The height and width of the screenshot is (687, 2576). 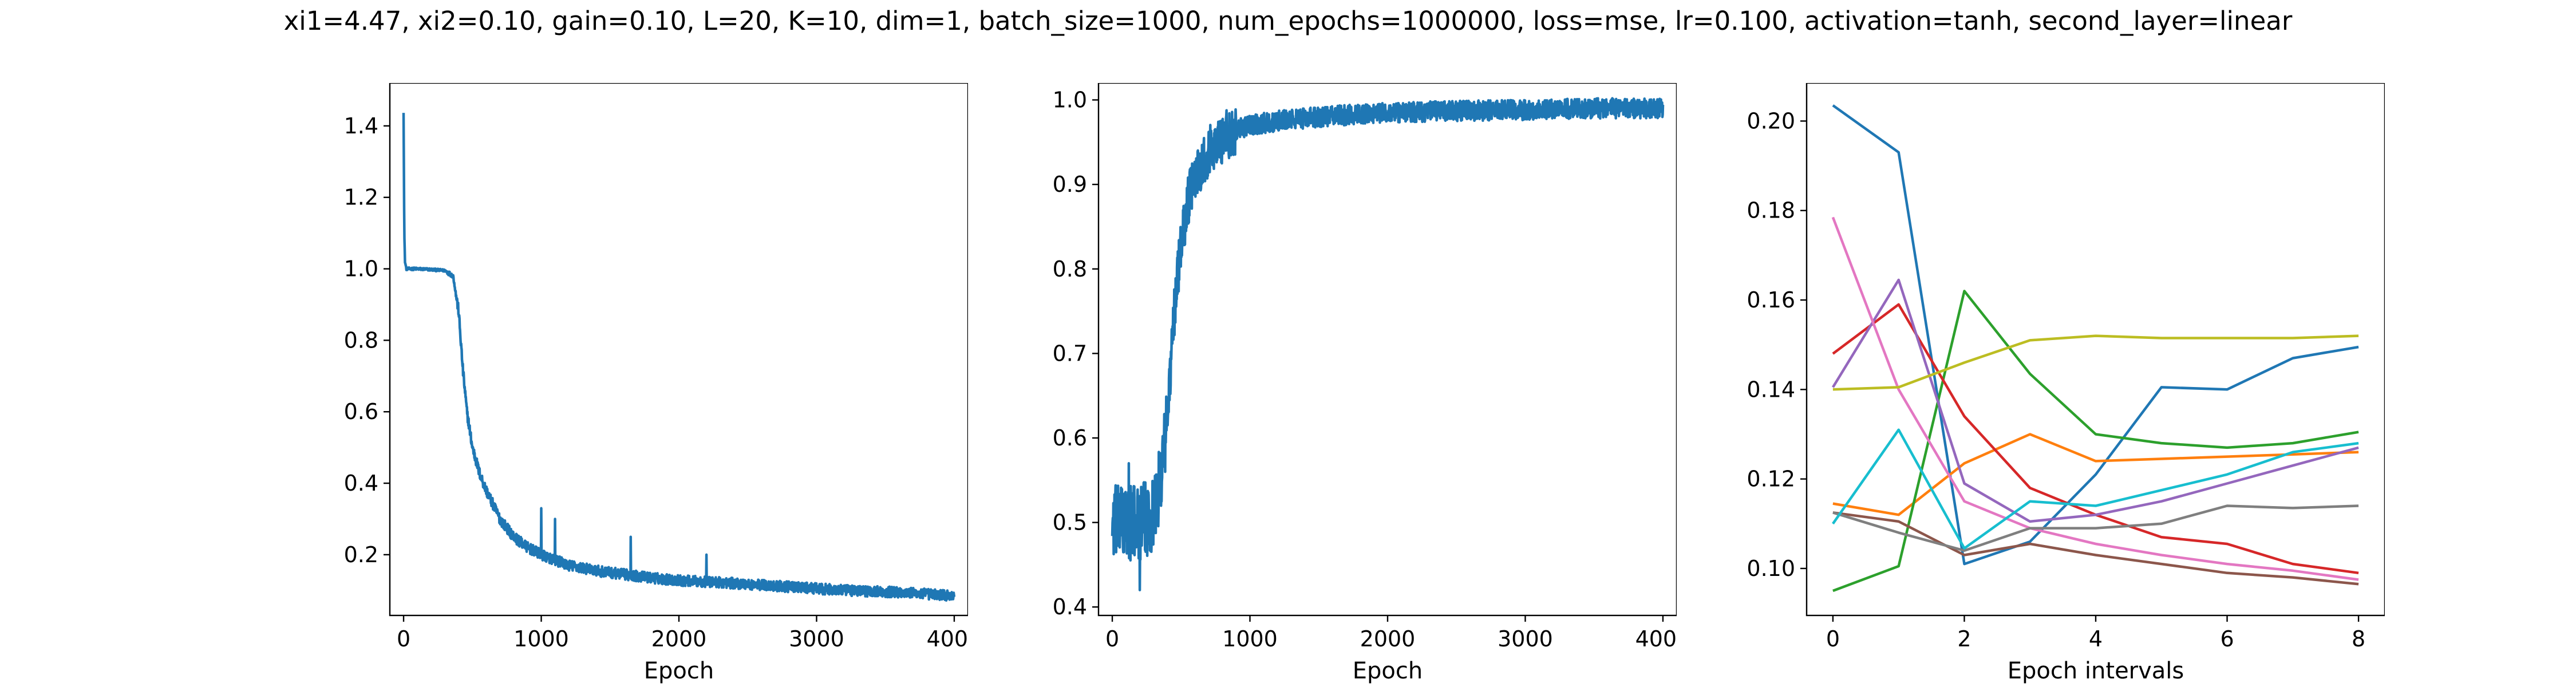 I want to click on accuracy-x-axis-label: Epoch, so click(x=1388, y=671).